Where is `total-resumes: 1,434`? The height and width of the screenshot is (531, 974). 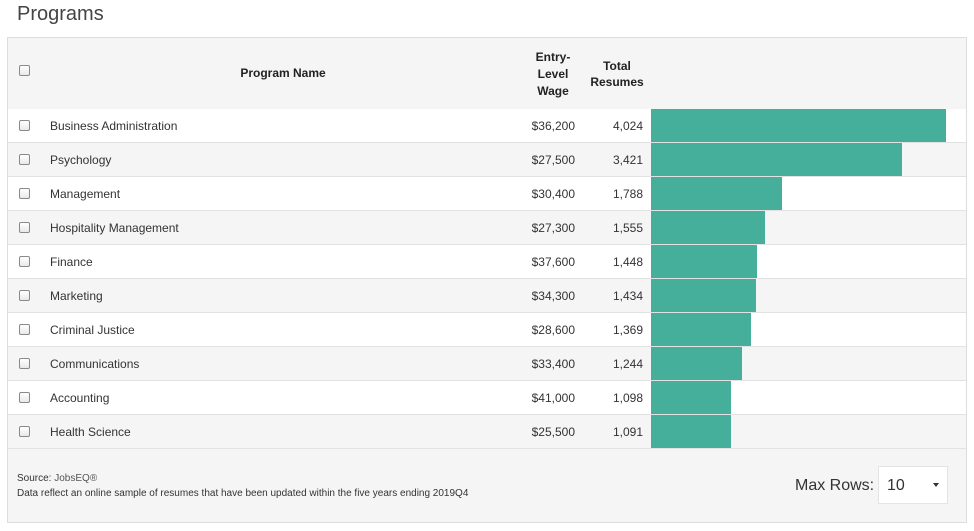 total-resumes: 1,434 is located at coordinates (627, 296).